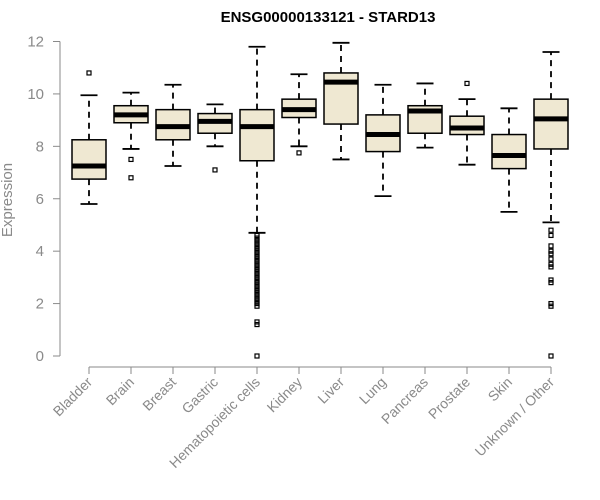  Describe the element at coordinates (404, 400) in the screenshot. I see `x-tick-label: Pancreas` at that location.